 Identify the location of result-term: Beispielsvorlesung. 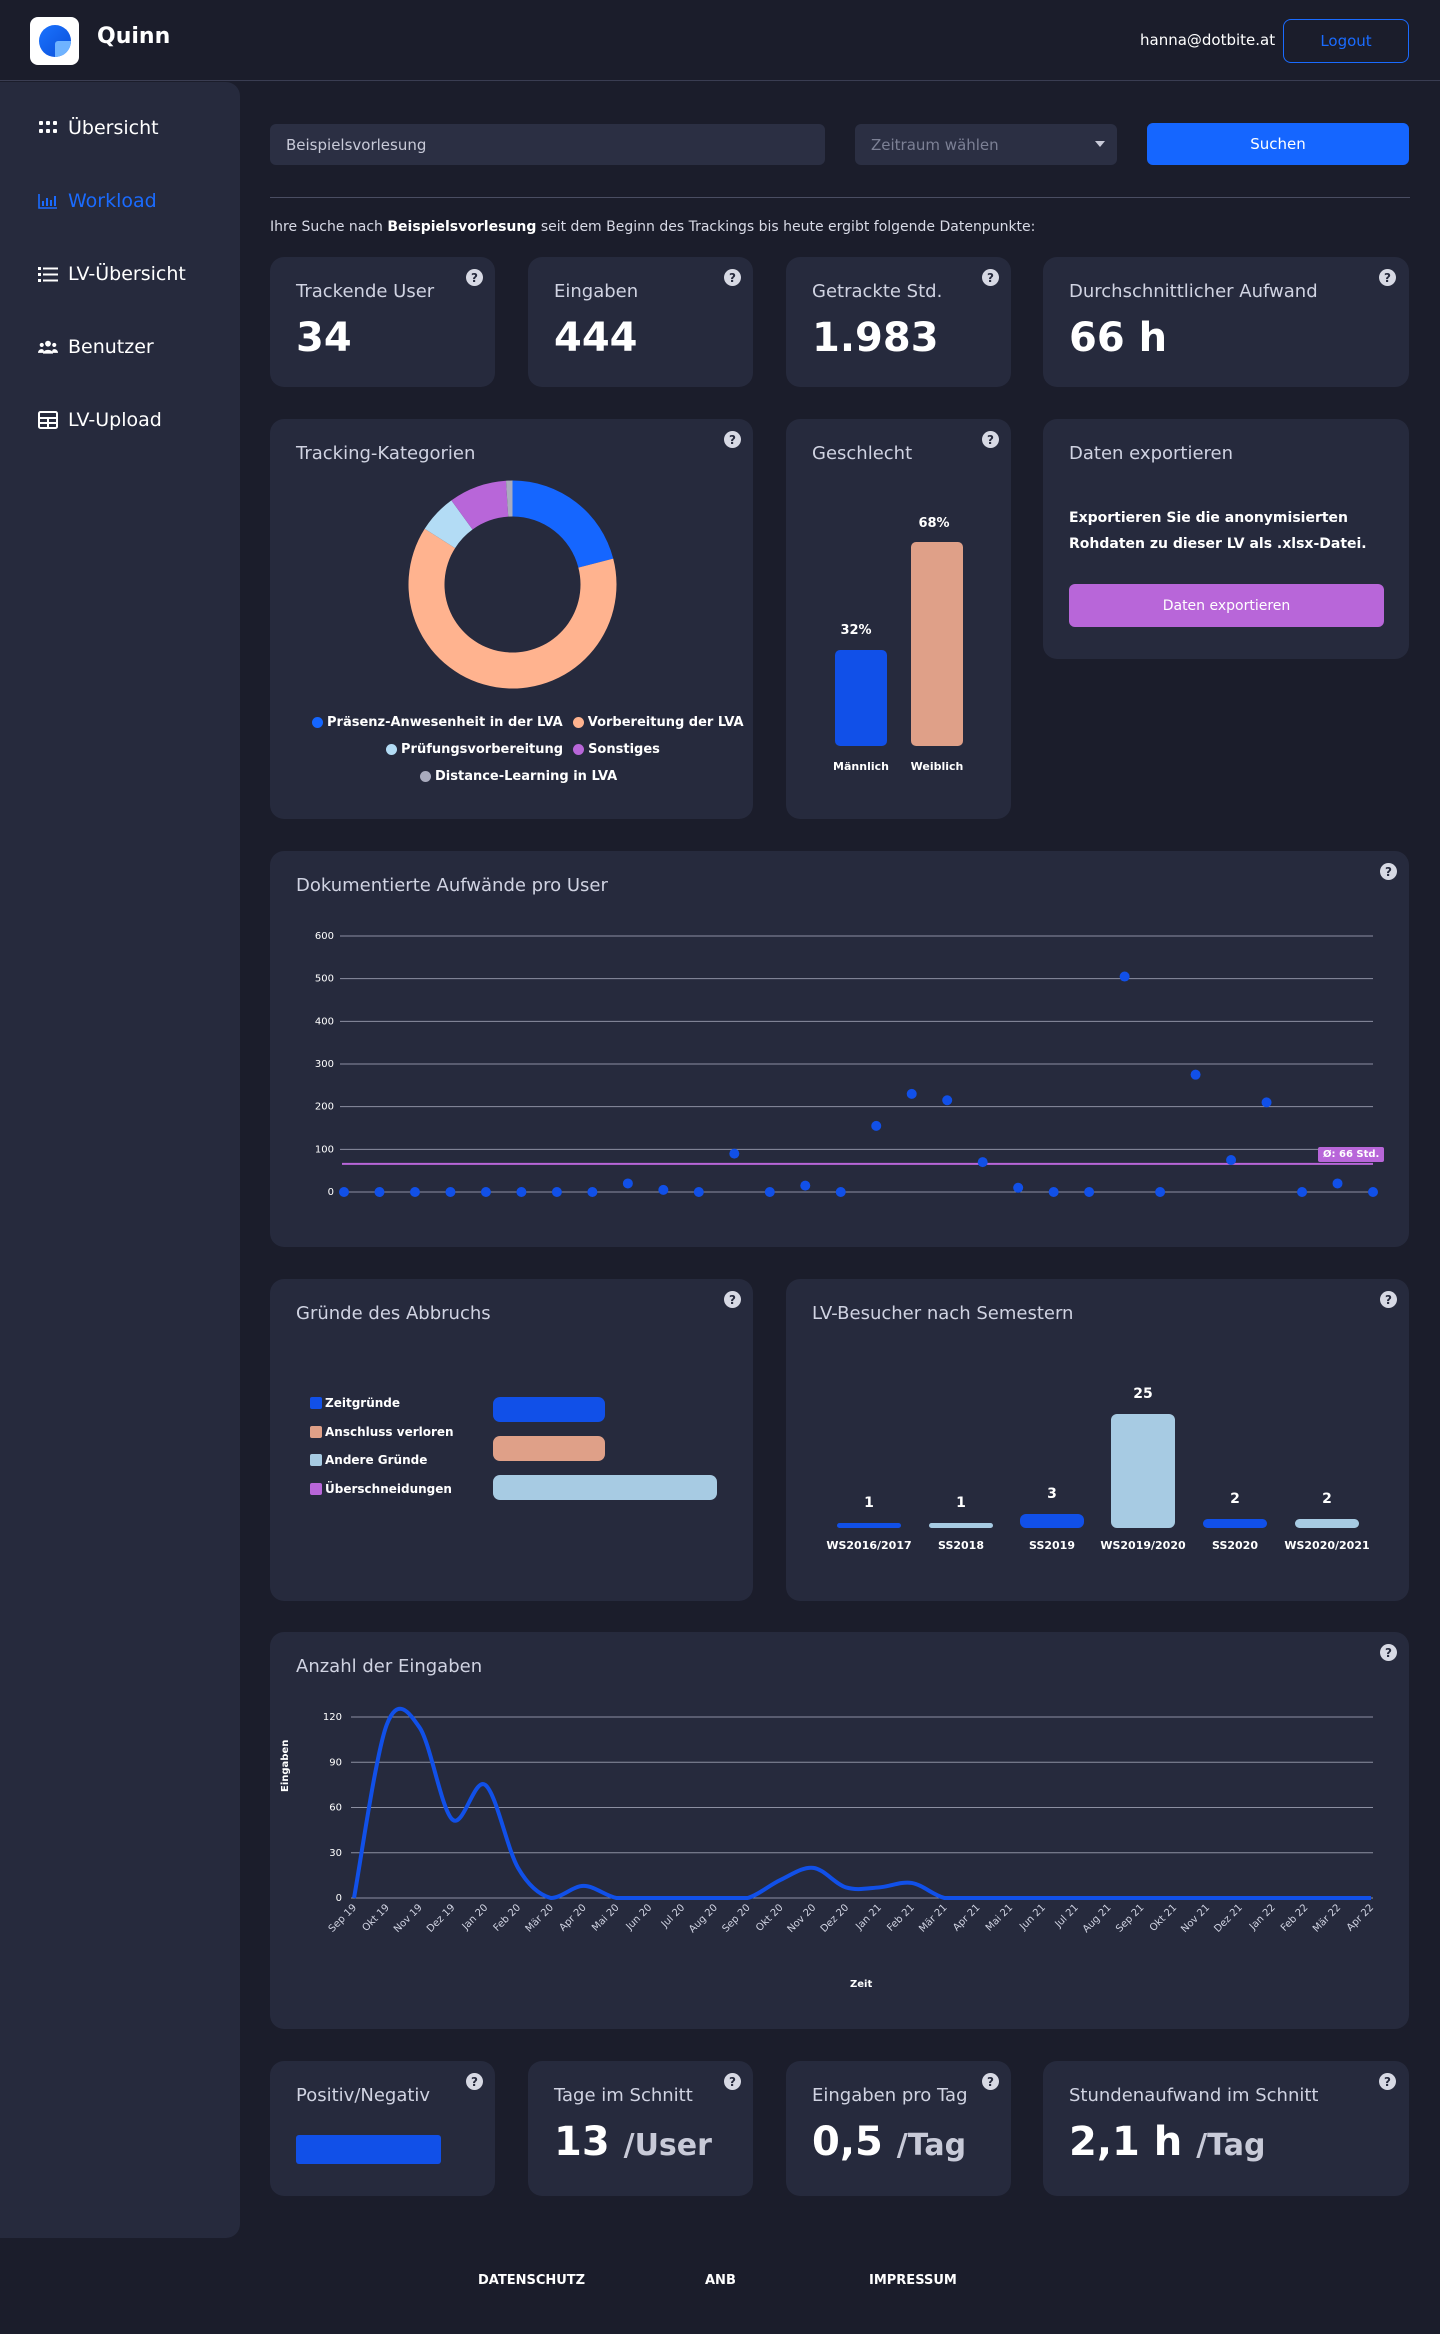
(462, 227).